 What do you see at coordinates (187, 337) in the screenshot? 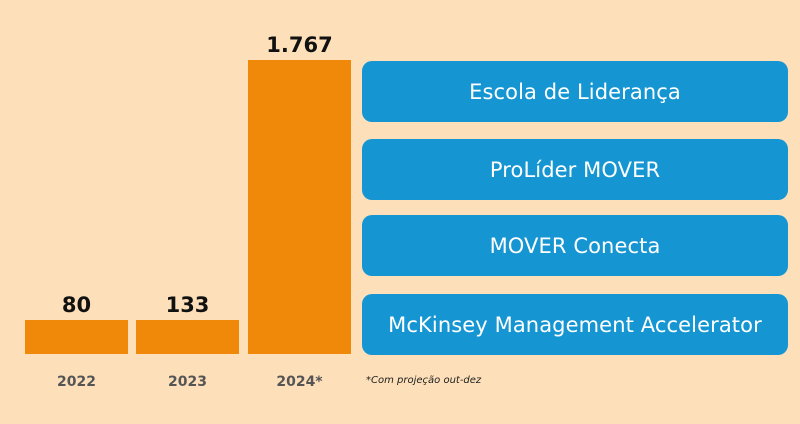
I see `bar-2023` at bounding box center [187, 337].